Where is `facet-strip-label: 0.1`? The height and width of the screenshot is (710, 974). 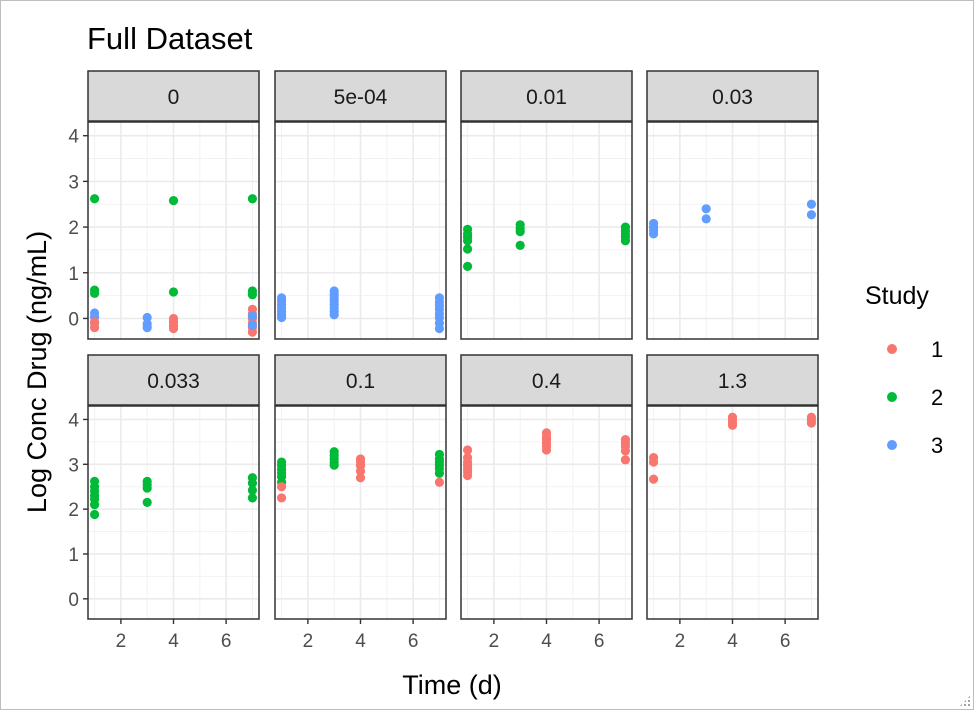 facet-strip-label: 0.1 is located at coordinates (360, 381).